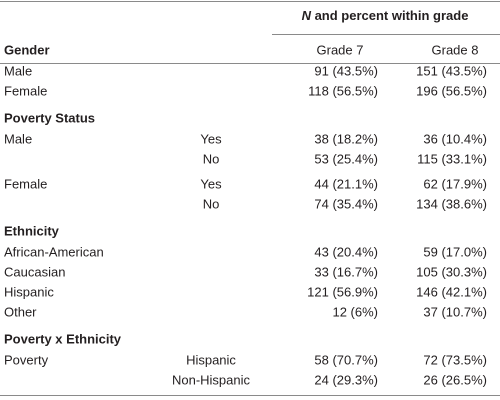 This screenshot has height=400, width=500. I want to click on cell-value: 24 (29.3%), so click(346, 379).